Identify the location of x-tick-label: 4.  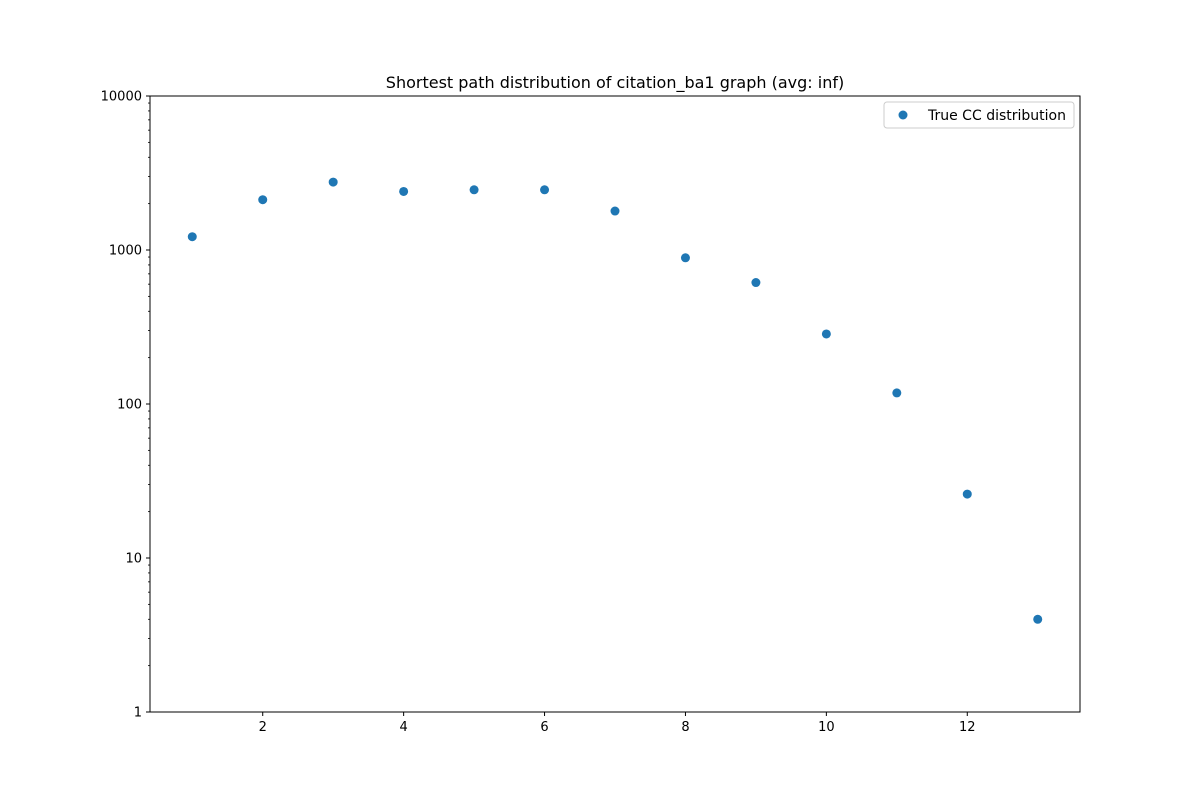
(403, 727).